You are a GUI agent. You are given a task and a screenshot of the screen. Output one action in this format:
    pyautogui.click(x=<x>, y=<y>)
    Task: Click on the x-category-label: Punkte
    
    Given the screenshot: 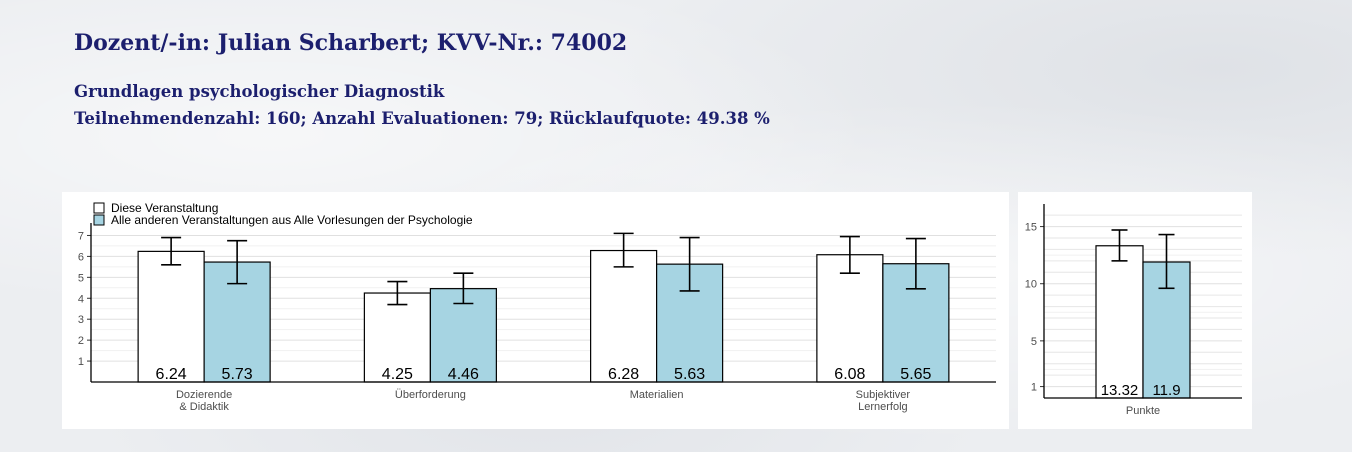 What is the action you would take?
    pyautogui.click(x=1143, y=411)
    